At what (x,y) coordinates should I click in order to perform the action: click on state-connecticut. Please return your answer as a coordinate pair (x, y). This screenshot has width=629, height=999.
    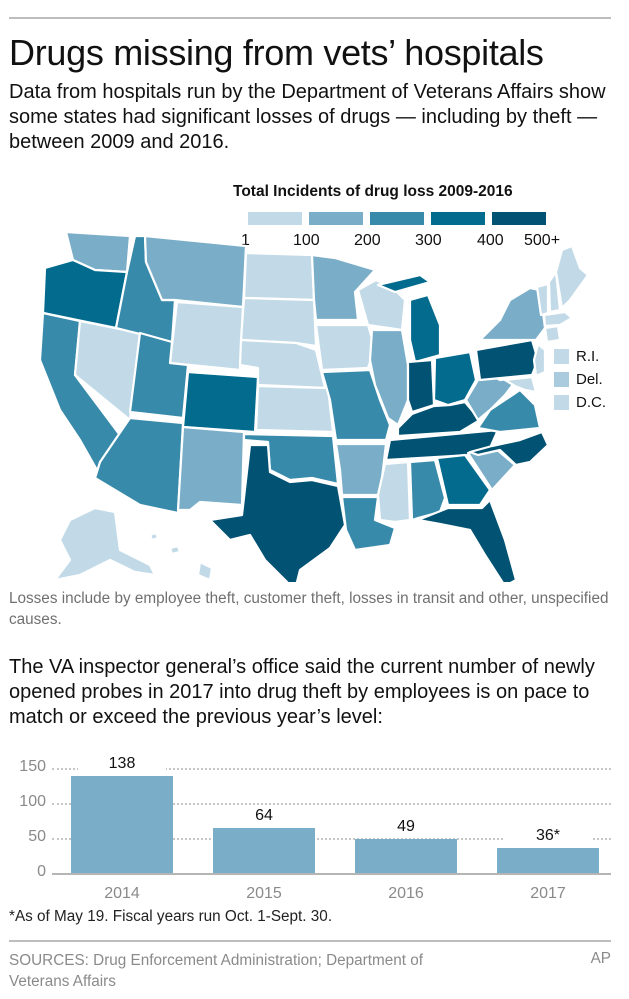
    Looking at the image, I should click on (552, 334).